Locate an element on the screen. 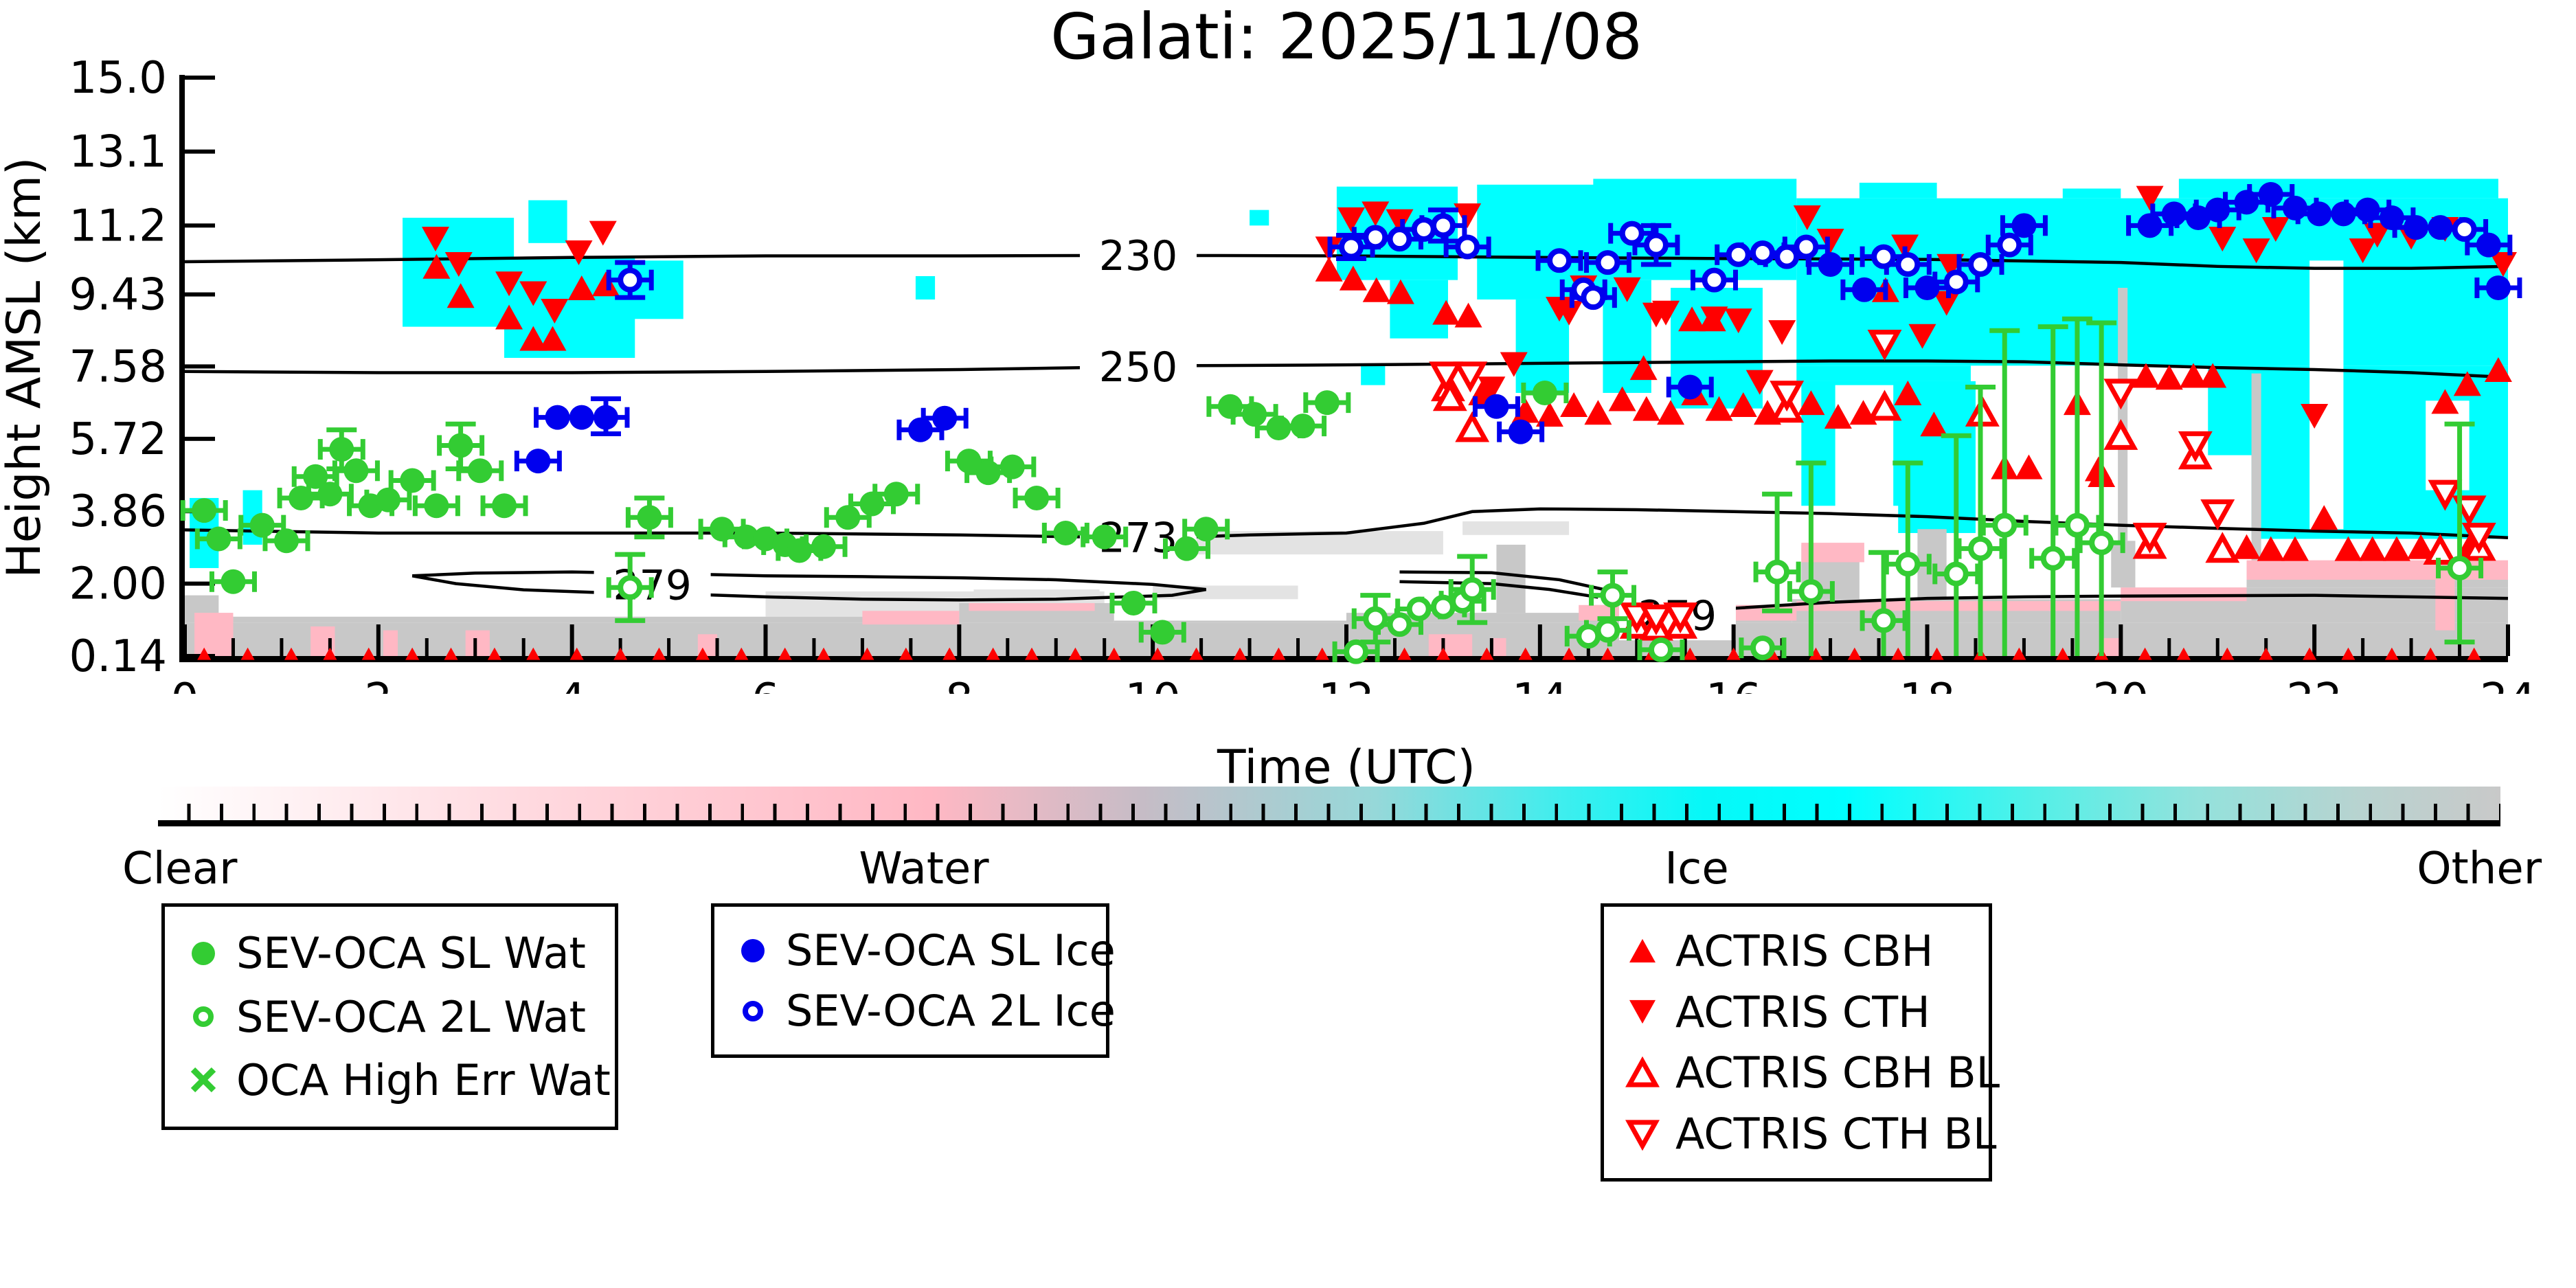 Image resolution: width=2576 pixels, height=1288 pixels. bg-patch-white is located at coordinates (2448, 445).